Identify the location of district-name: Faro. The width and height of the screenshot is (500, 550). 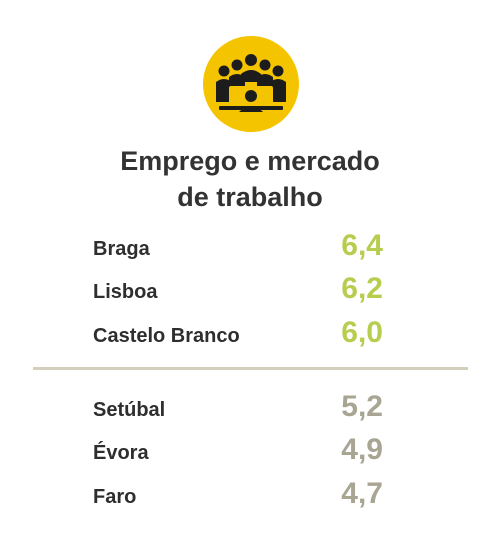
(115, 497).